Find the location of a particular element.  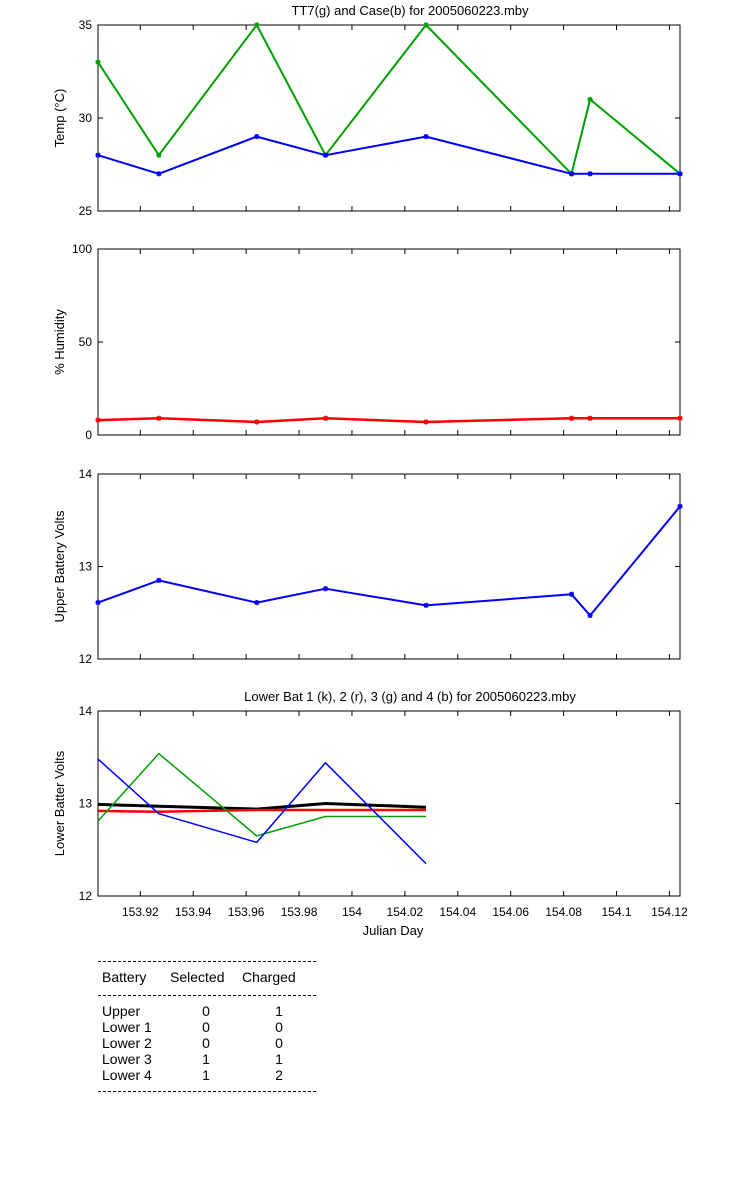

chart-title: TT7(g) and Case(b) for 2005060223.mby is located at coordinates (410, 10).